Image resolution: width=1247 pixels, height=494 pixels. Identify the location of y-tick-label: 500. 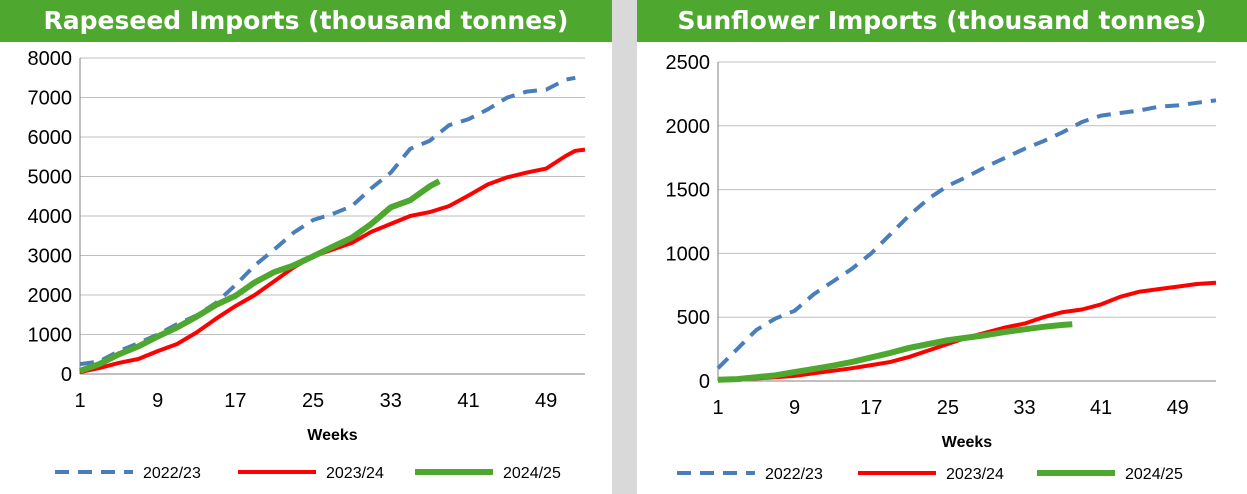
(693, 318).